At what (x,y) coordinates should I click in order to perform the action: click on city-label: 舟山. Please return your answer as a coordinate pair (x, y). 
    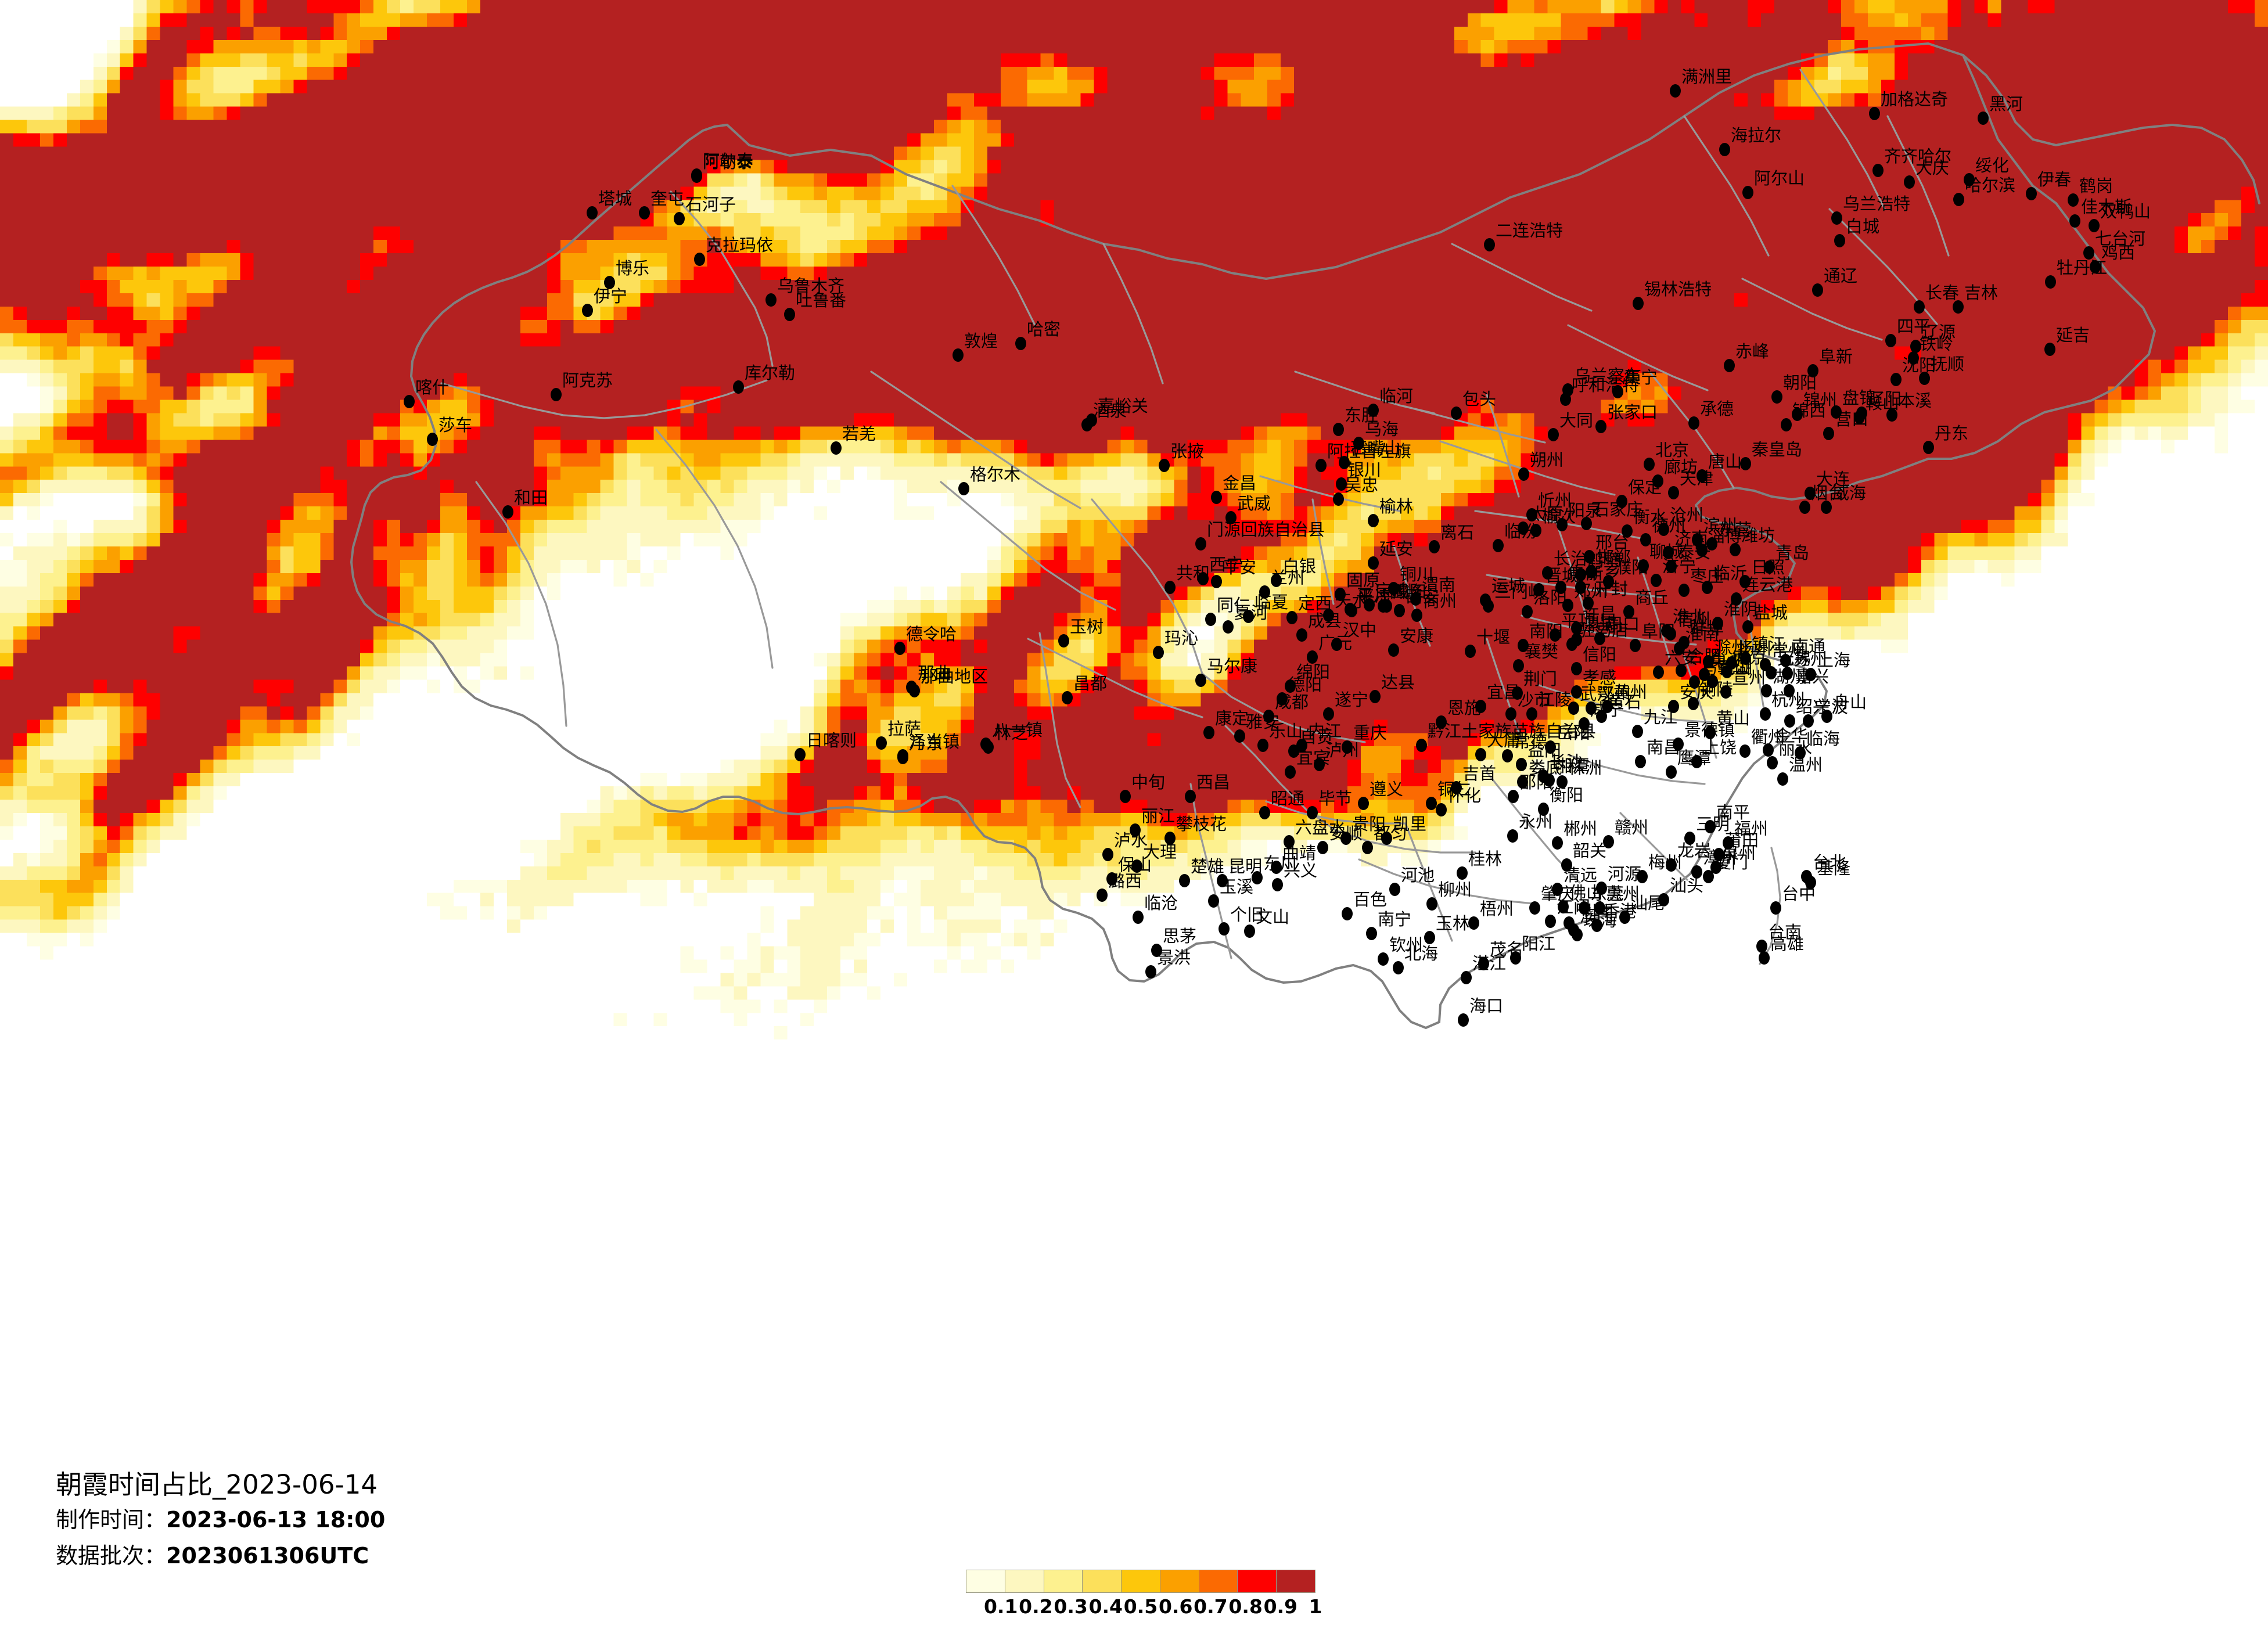
    Looking at the image, I should click on (1850, 702).